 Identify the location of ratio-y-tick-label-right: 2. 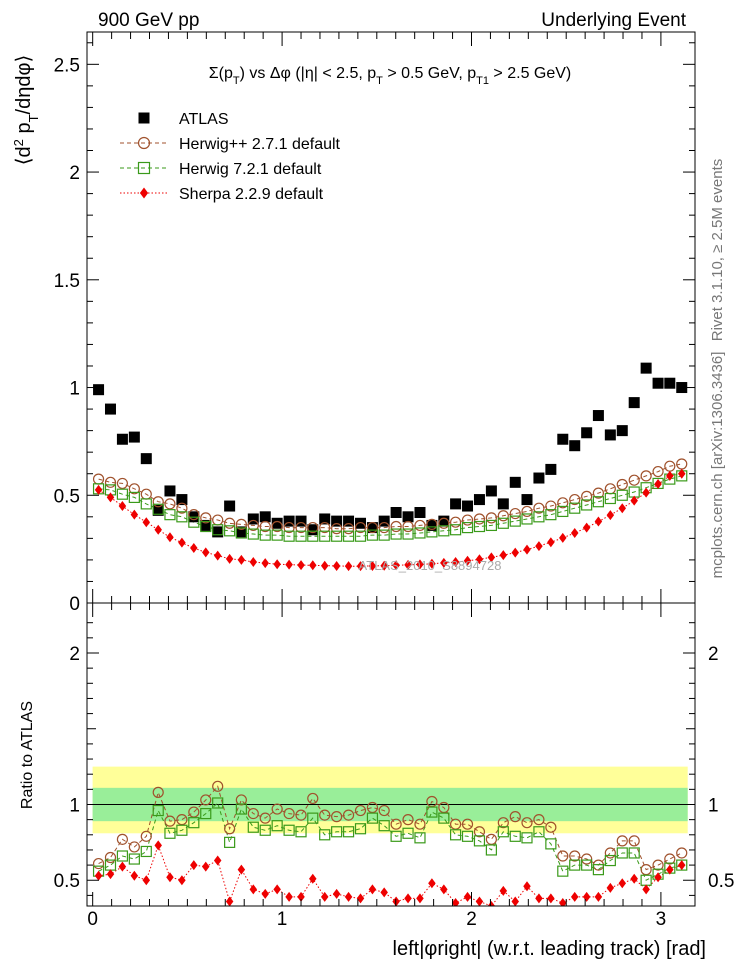
(713, 654).